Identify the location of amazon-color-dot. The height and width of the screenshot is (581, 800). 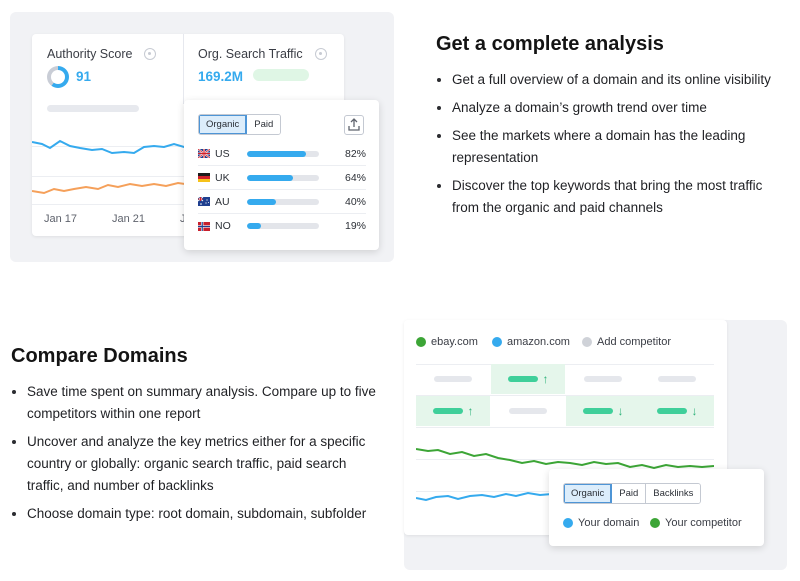
(497, 342).